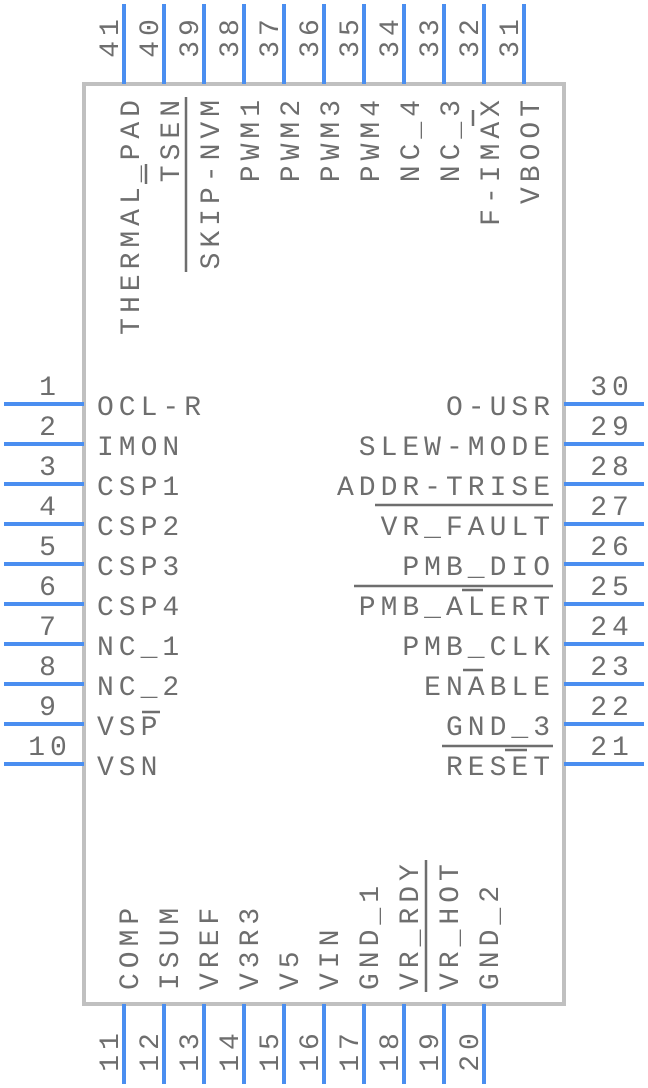 This screenshot has width=648, height=1088. I want to click on pin-number: 32, so click(471, 36).